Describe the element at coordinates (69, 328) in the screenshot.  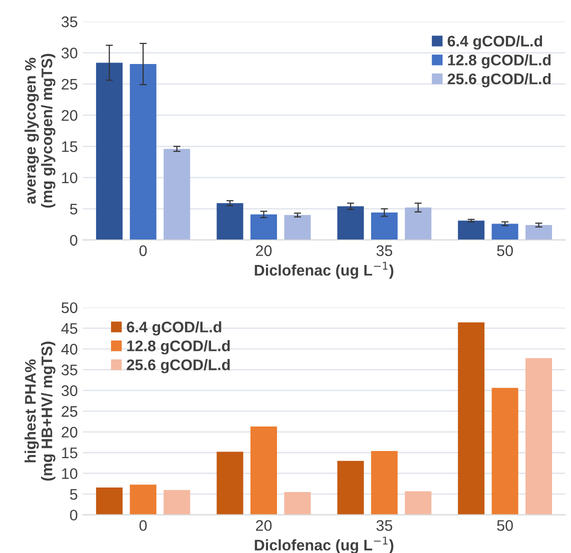
I see `y-tick-label: 45` at that location.